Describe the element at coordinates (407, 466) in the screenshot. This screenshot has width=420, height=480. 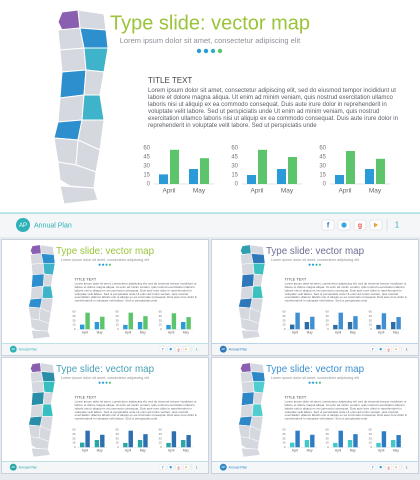
I see `page-number: 1` at that location.